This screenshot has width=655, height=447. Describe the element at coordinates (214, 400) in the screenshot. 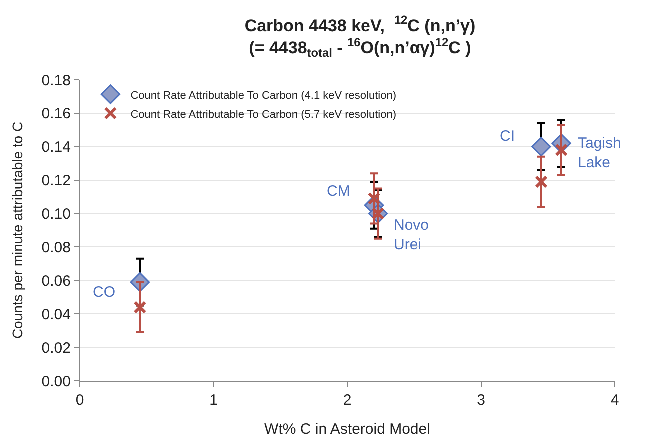

I see `x-tick-label: 1` at that location.